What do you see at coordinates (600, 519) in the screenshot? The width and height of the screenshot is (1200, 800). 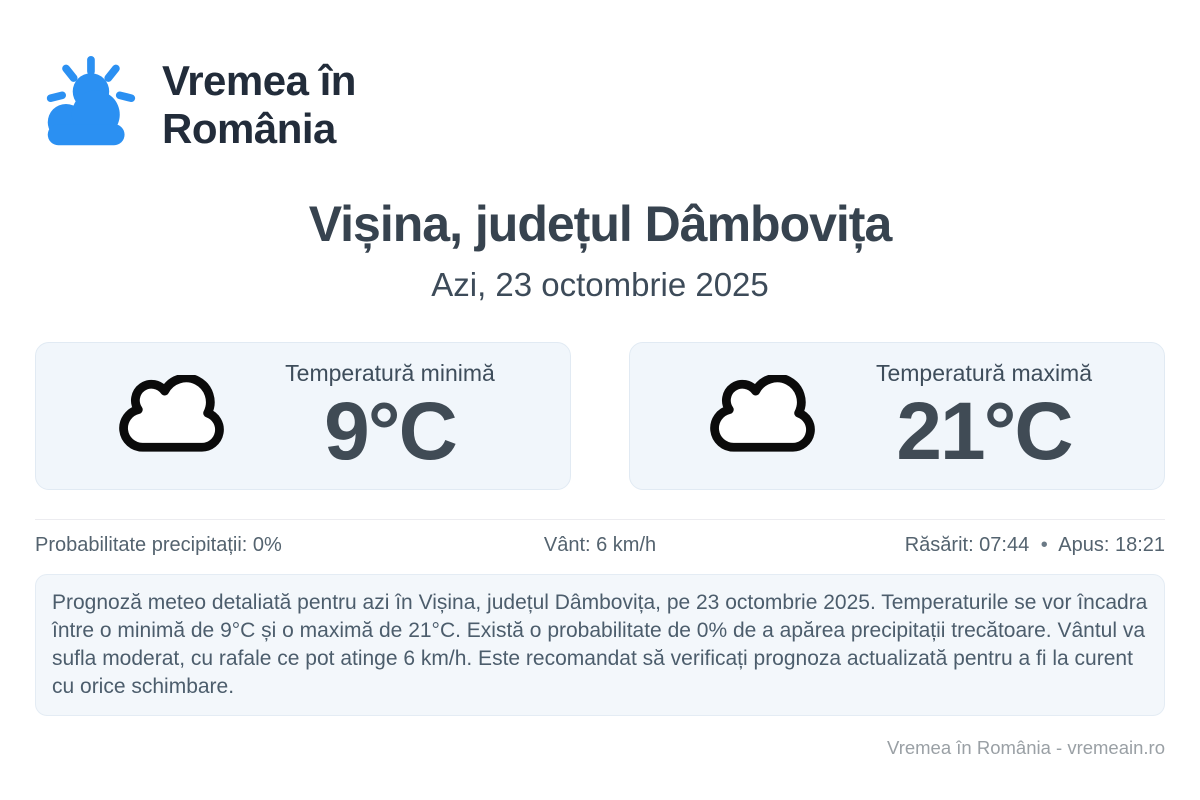 I see `divider` at bounding box center [600, 519].